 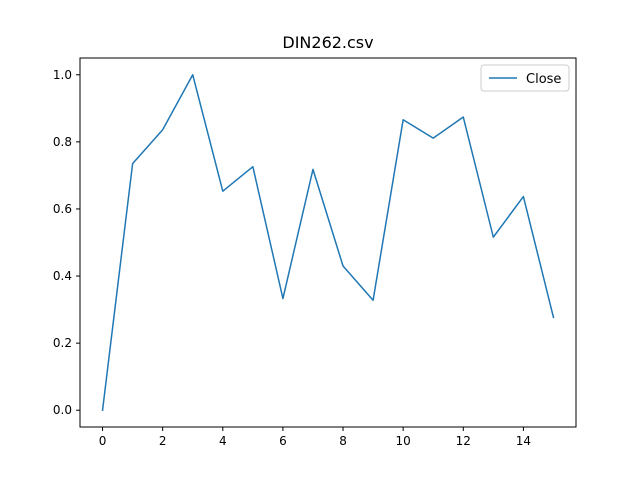 What do you see at coordinates (103, 441) in the screenshot?
I see `x-tick-label: 0` at bounding box center [103, 441].